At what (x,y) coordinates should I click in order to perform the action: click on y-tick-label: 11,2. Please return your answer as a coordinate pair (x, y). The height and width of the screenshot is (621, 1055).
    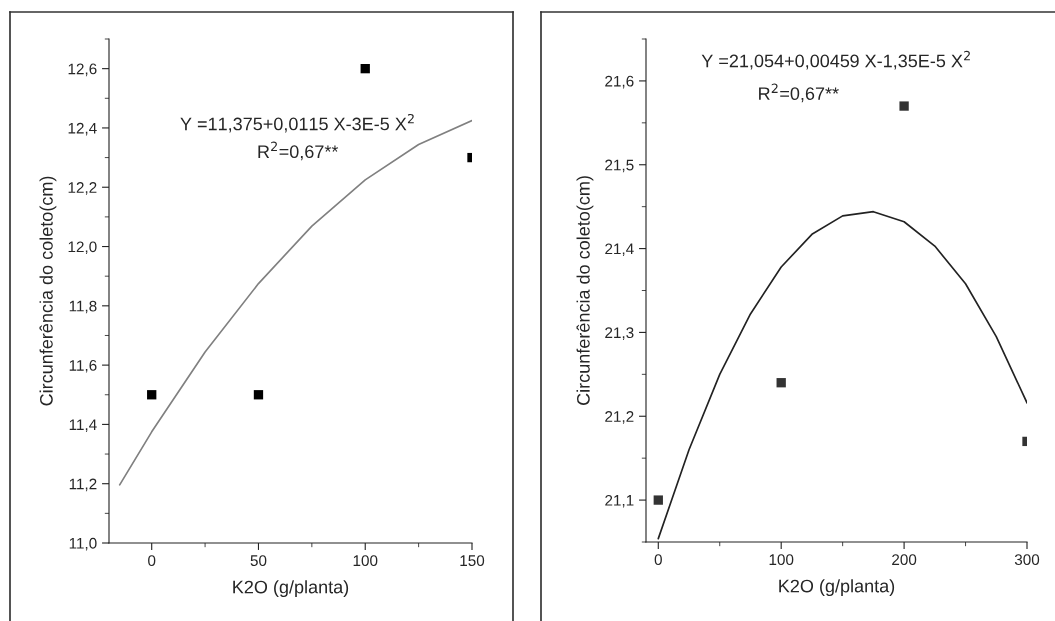
    Looking at the image, I should click on (83, 485).